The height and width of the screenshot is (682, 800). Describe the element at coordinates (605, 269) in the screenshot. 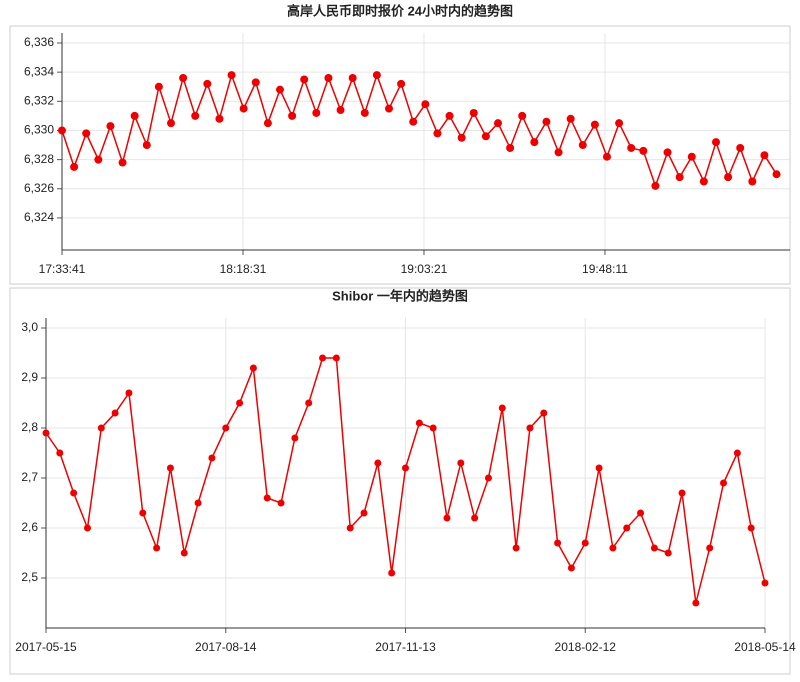

I see `x-tick-label: 19:48:11` at that location.